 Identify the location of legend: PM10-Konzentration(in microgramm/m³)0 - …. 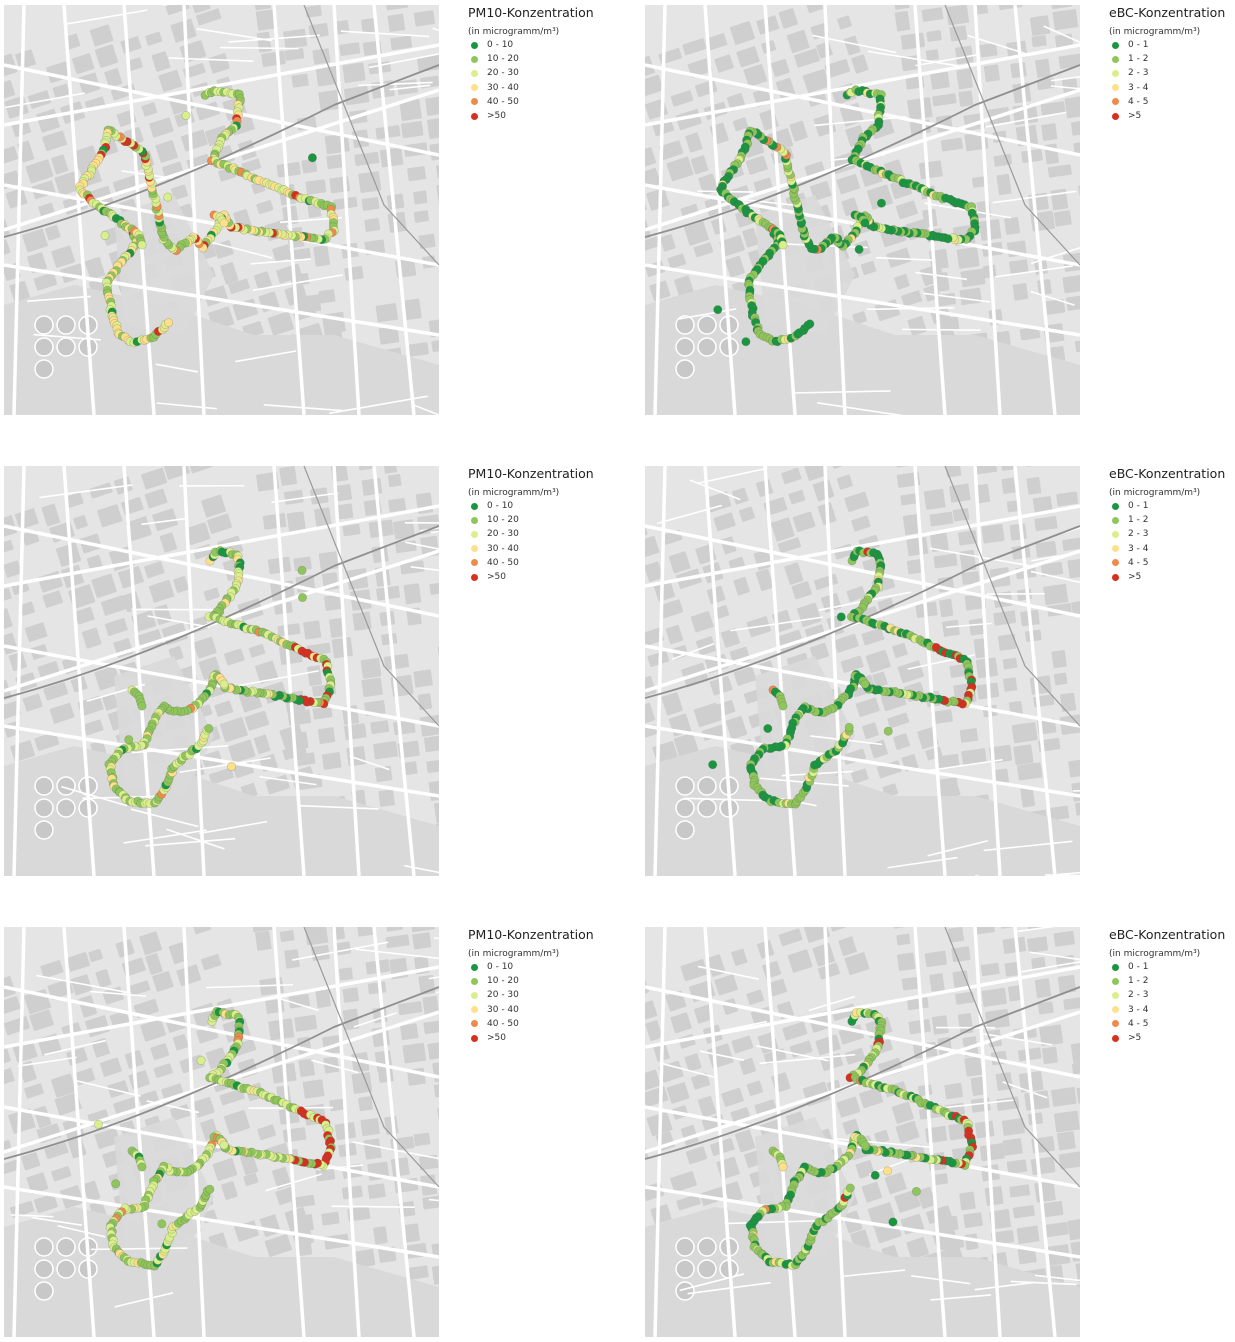
(543, 64).